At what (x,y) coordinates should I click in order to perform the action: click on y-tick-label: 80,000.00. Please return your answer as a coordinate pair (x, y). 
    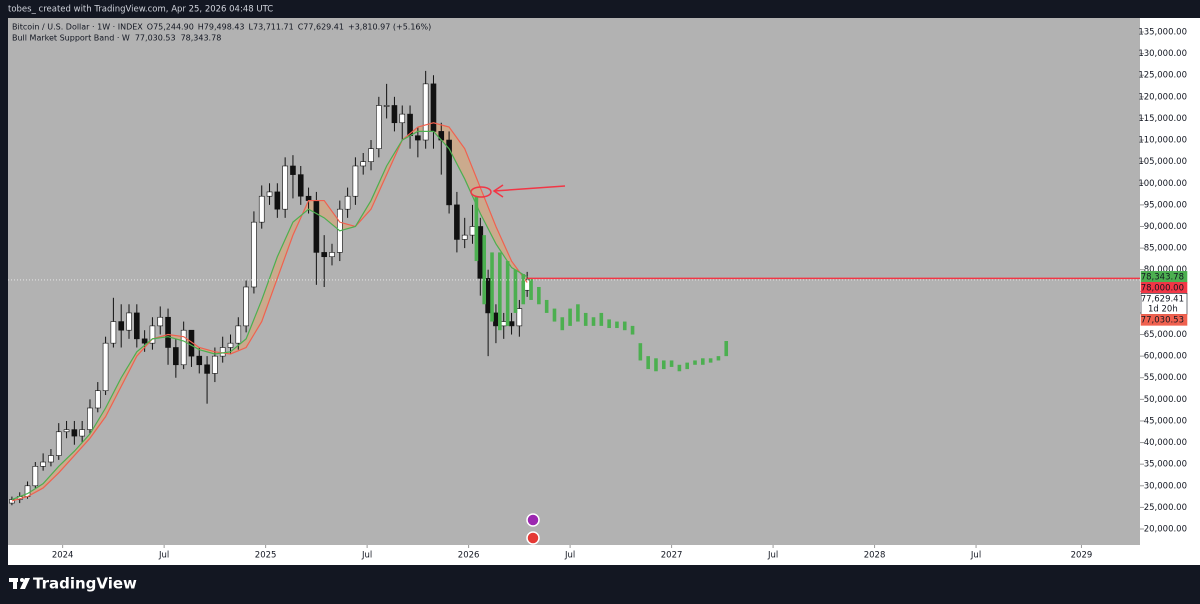
    Looking at the image, I should click on (1165, 270).